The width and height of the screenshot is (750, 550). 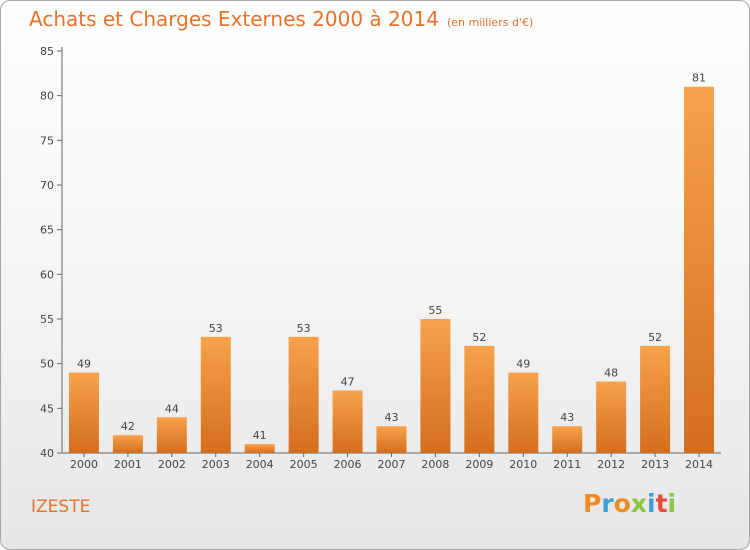 I want to click on x-tick-label-2011: 2011, so click(x=567, y=464).